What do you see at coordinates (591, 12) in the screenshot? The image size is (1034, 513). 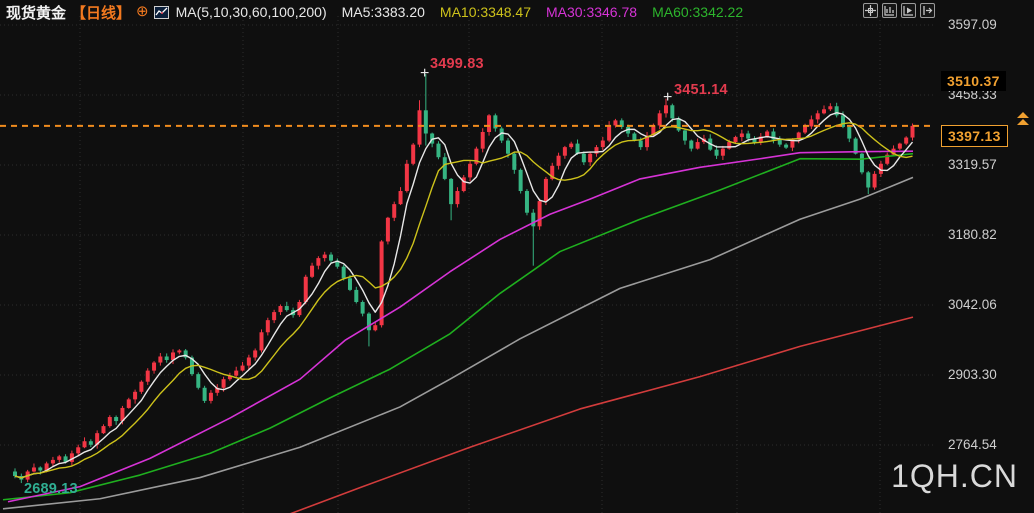 I see `ma30-value: MA30:3346.78` at bounding box center [591, 12].